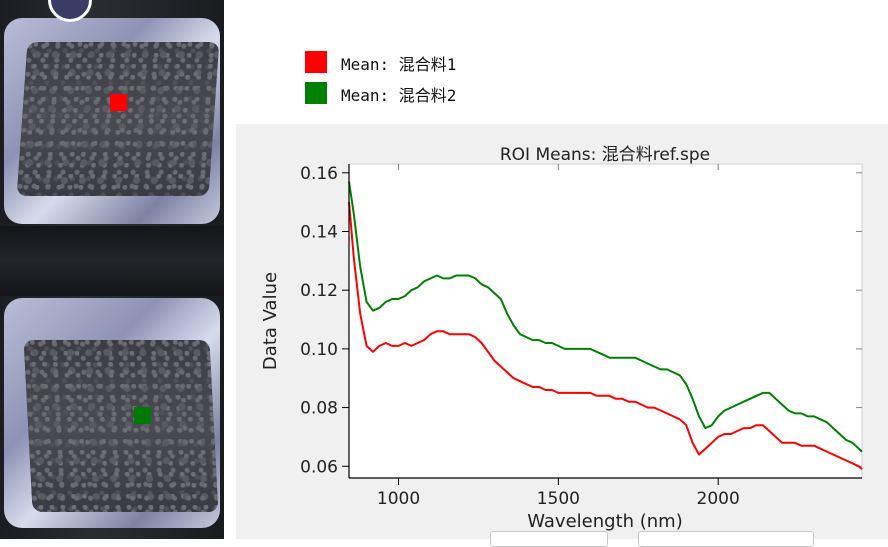  What do you see at coordinates (605, 521) in the screenshot?
I see `x-axis-label: Wavelength (nm)` at bounding box center [605, 521].